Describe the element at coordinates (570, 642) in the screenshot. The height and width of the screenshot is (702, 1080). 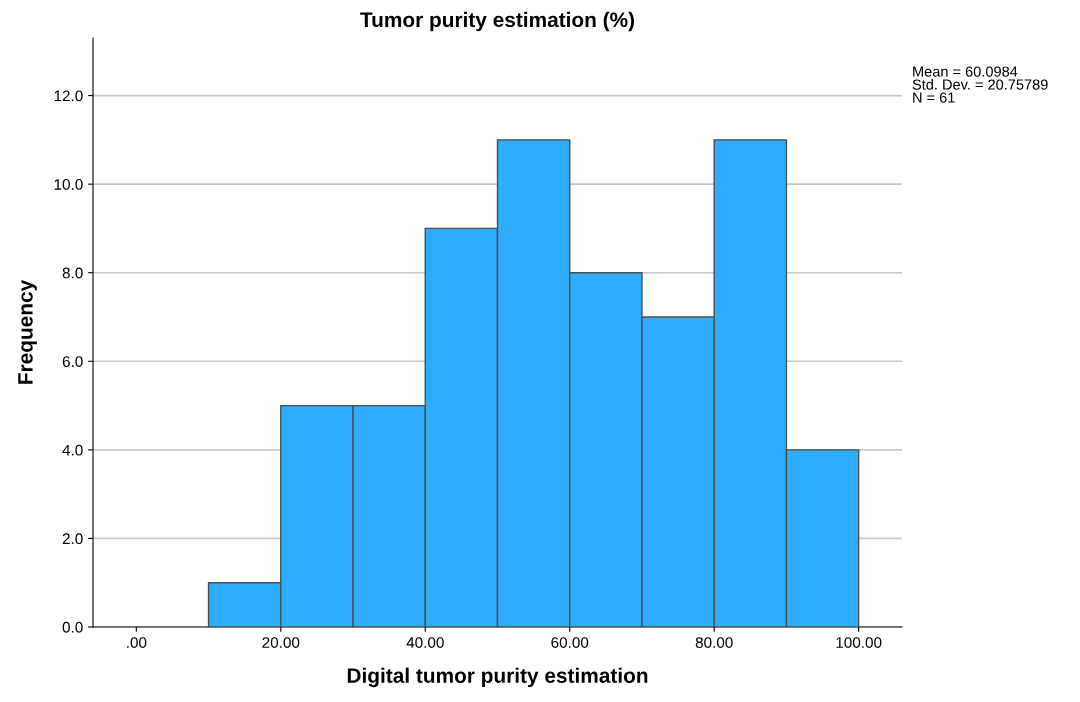
I see `x-tick-label: 60.00` at that location.